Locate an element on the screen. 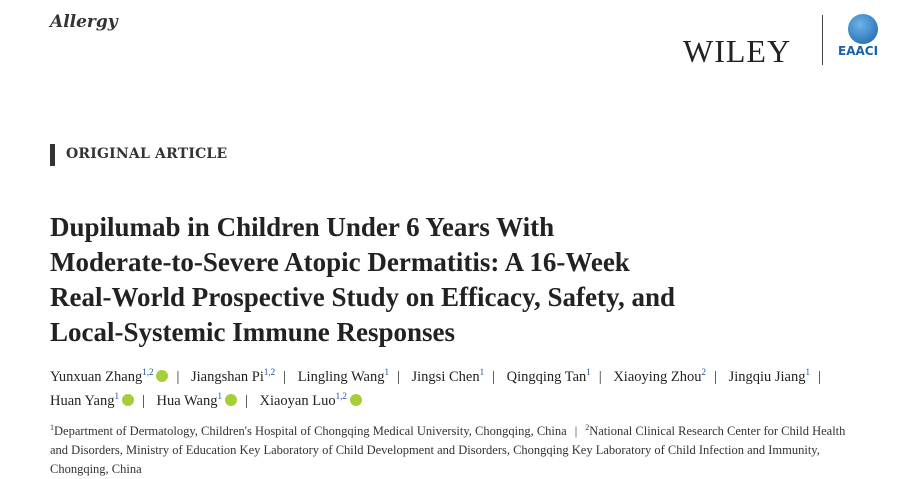 The width and height of the screenshot is (904, 479). author-name: Hua Wang is located at coordinates (187, 400).